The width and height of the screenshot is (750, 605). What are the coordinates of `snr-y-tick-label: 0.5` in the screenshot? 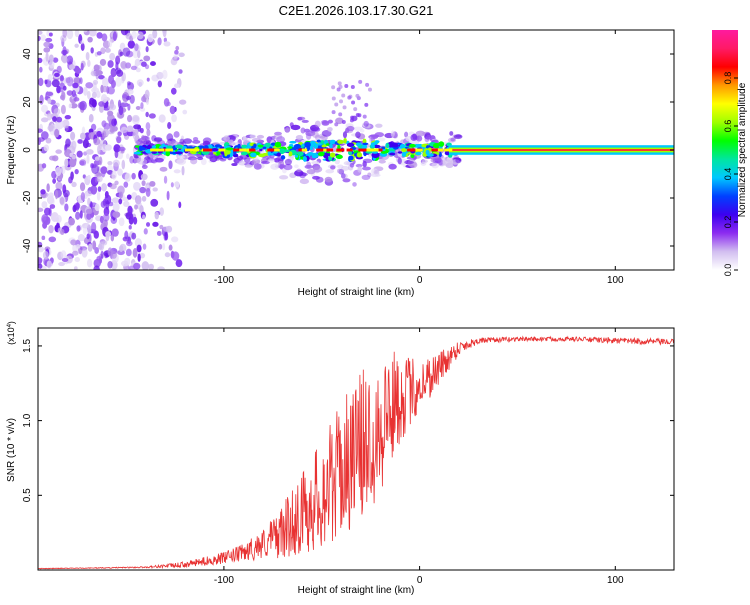 It's located at (27, 495).